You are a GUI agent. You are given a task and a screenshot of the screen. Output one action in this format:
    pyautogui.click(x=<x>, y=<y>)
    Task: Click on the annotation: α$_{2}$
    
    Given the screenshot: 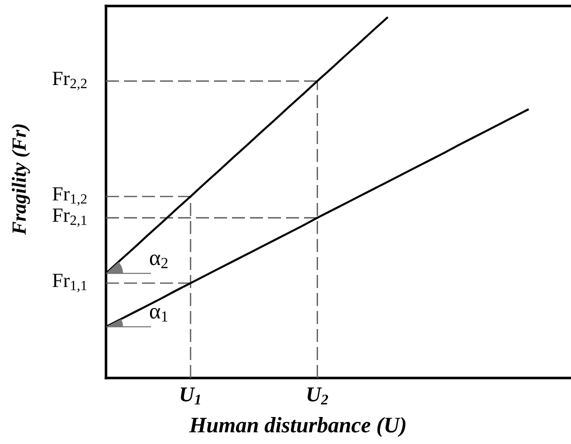 What is the action you would take?
    pyautogui.click(x=159, y=261)
    